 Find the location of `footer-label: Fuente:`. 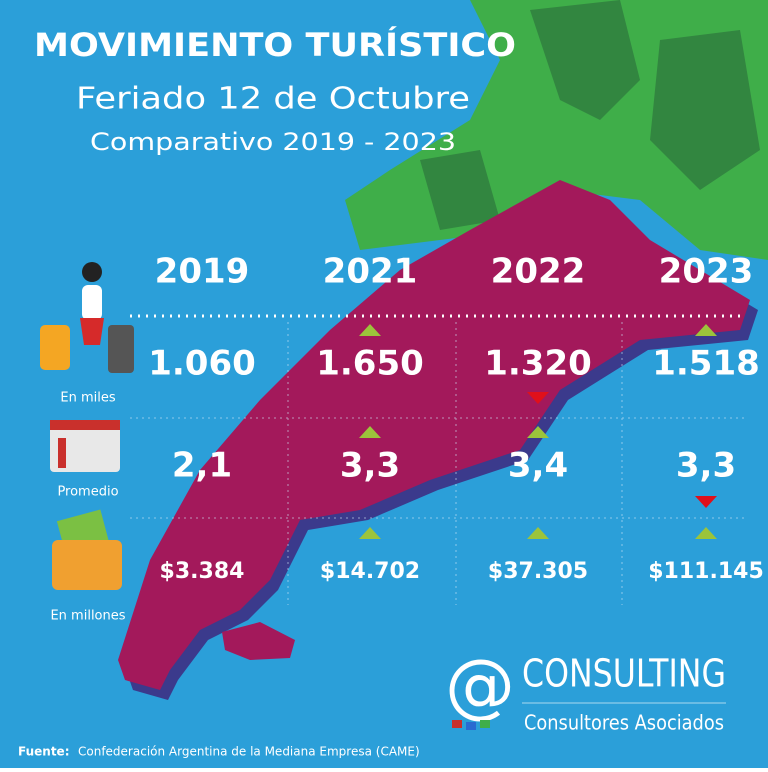

footer-label: Fuente: is located at coordinates (44, 752).